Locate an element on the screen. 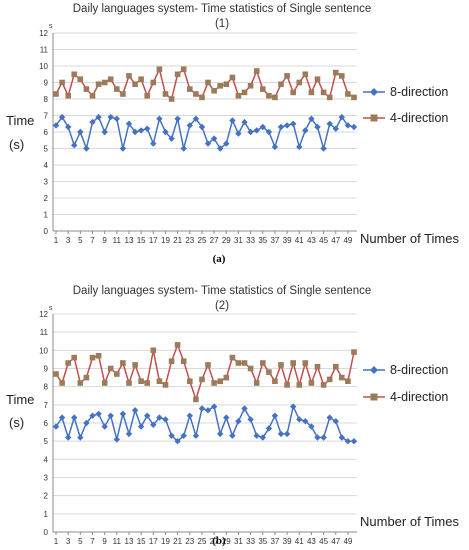 Image resolution: width=469 pixels, height=550 pixels. y-tick-label: 1 is located at coordinates (46, 215).